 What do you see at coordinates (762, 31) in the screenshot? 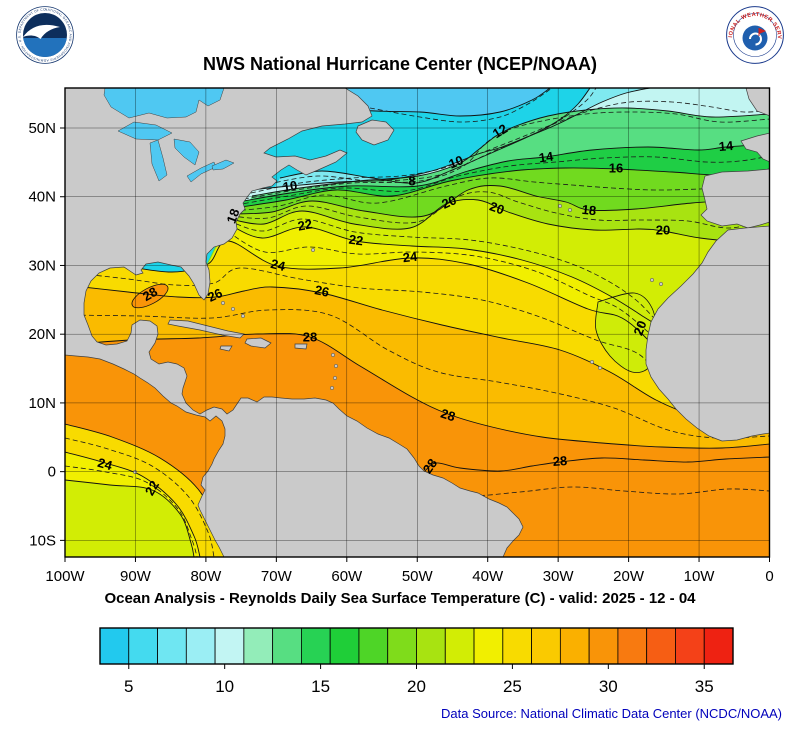
I see `nws-flag-icon` at bounding box center [762, 31].